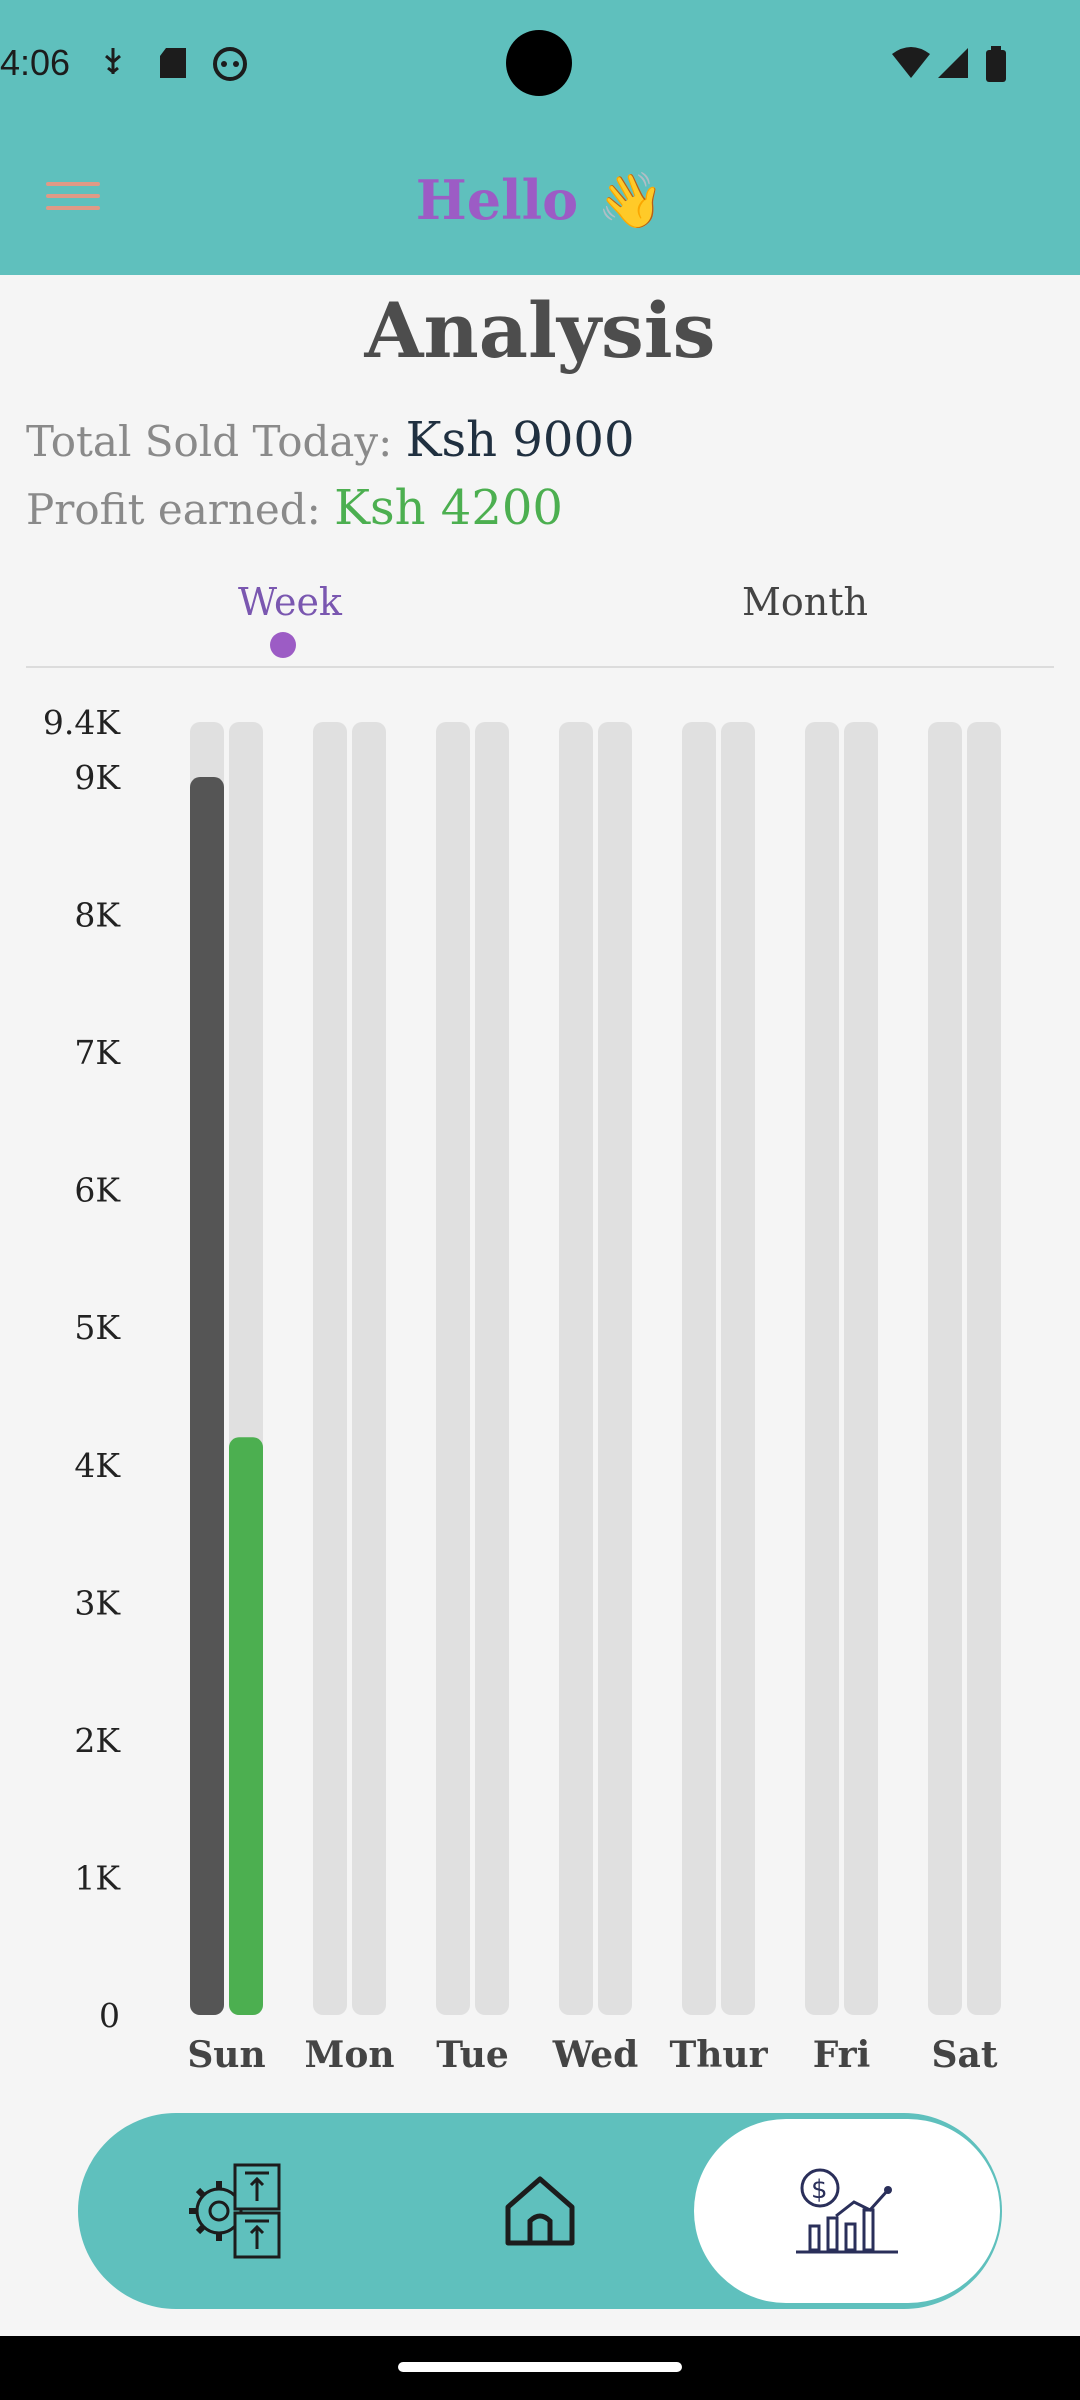 Image resolution: width=1080 pixels, height=2400 pixels. I want to click on y-tick-label: 4K, so click(97, 1465).